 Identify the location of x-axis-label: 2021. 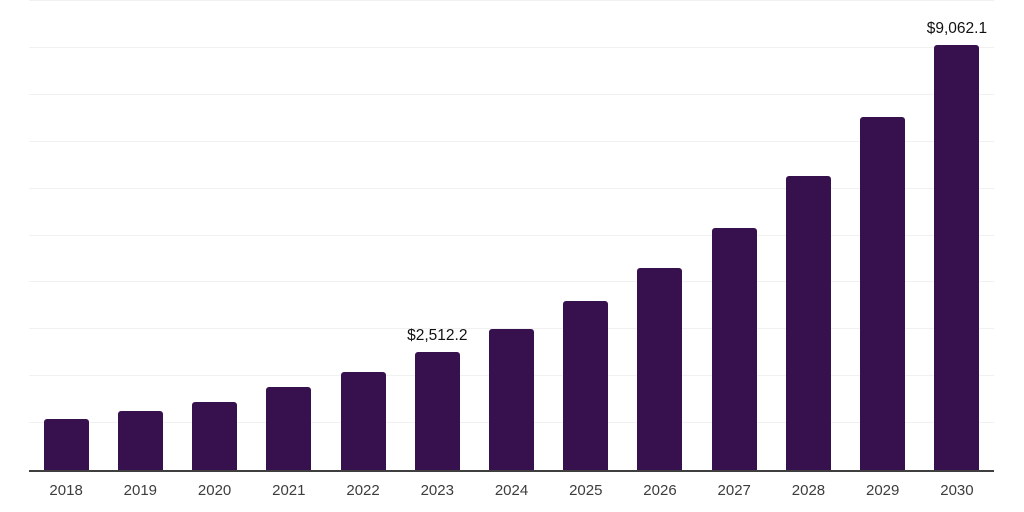
(289, 490).